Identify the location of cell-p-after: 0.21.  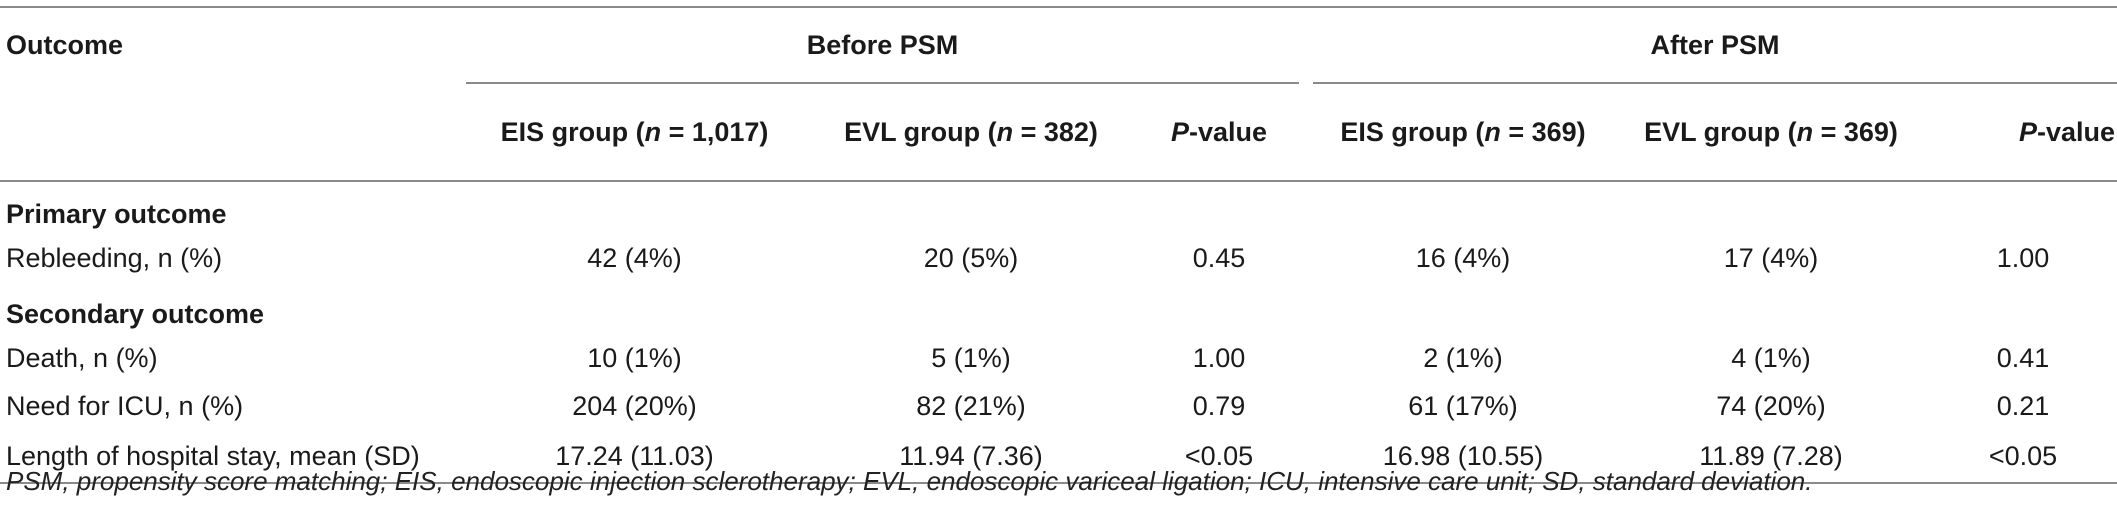
(2023, 405).